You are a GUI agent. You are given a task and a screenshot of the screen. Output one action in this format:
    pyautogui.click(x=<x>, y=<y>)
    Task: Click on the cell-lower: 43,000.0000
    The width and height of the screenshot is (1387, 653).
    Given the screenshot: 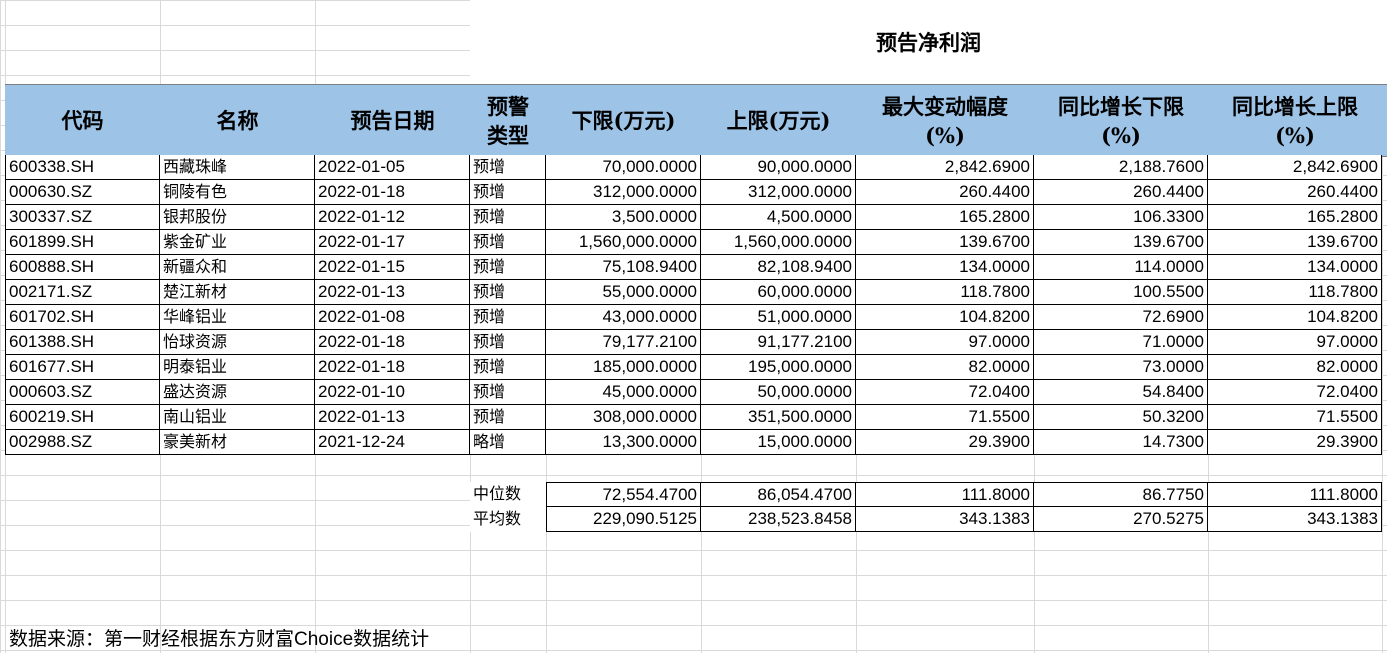 What is the action you would take?
    pyautogui.click(x=623, y=317)
    